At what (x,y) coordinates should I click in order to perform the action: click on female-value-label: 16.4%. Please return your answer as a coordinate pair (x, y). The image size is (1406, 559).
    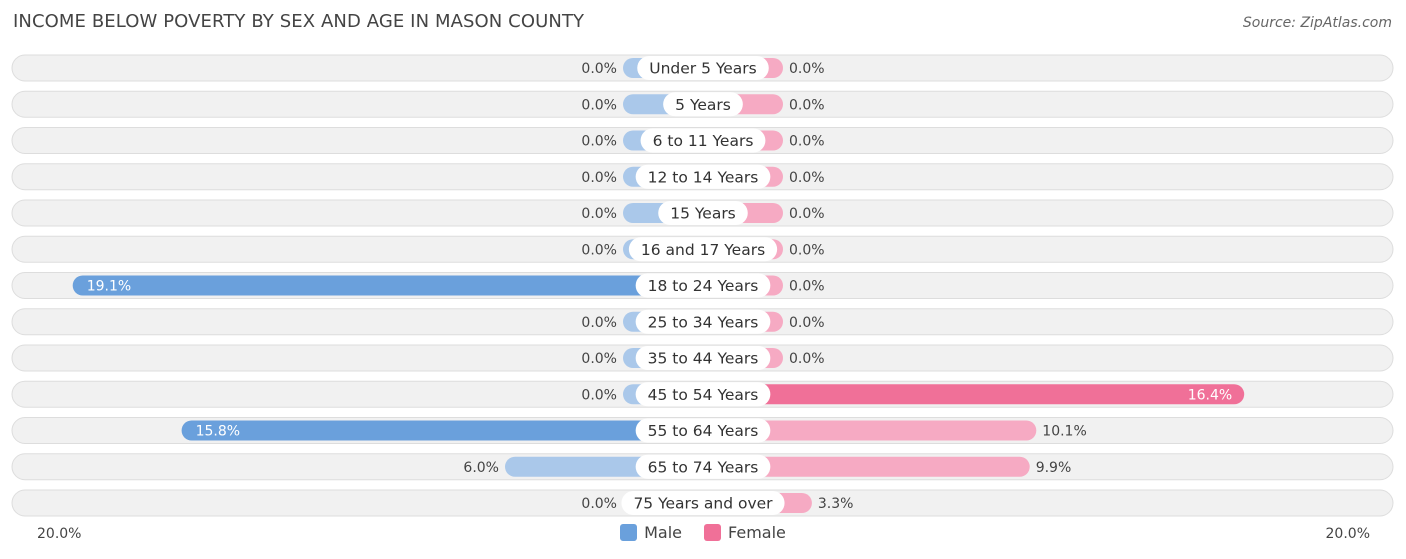
    Looking at the image, I should click on (1210, 395).